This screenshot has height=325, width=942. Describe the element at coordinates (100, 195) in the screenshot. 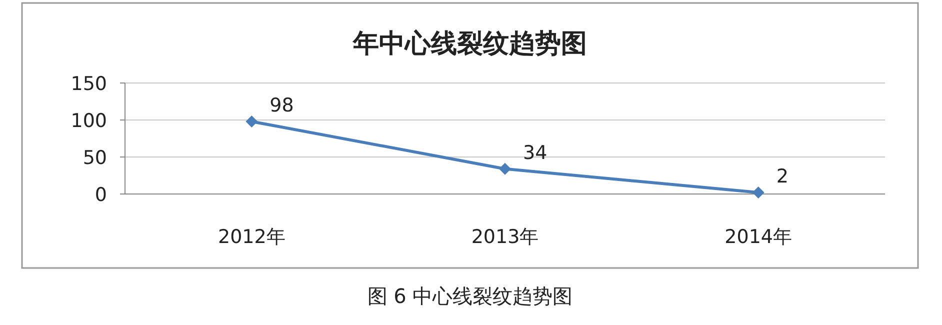

I see `y-tick-label: 0` at that location.